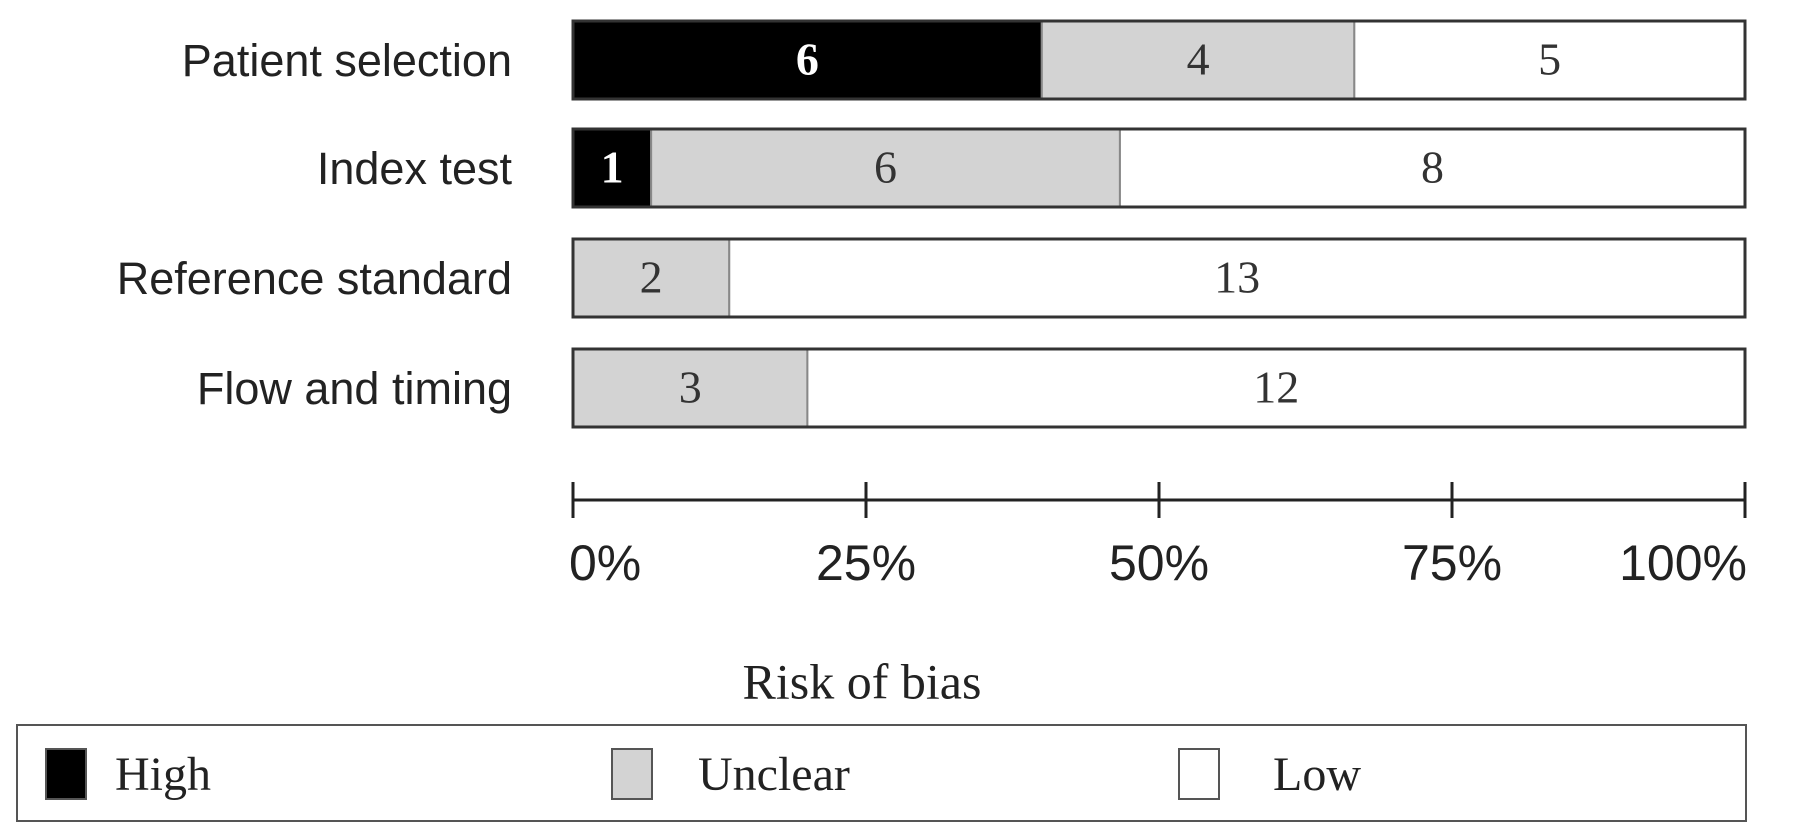 This screenshot has height=840, width=1795. What do you see at coordinates (347, 60) in the screenshot?
I see `category-label: Patient selection` at bounding box center [347, 60].